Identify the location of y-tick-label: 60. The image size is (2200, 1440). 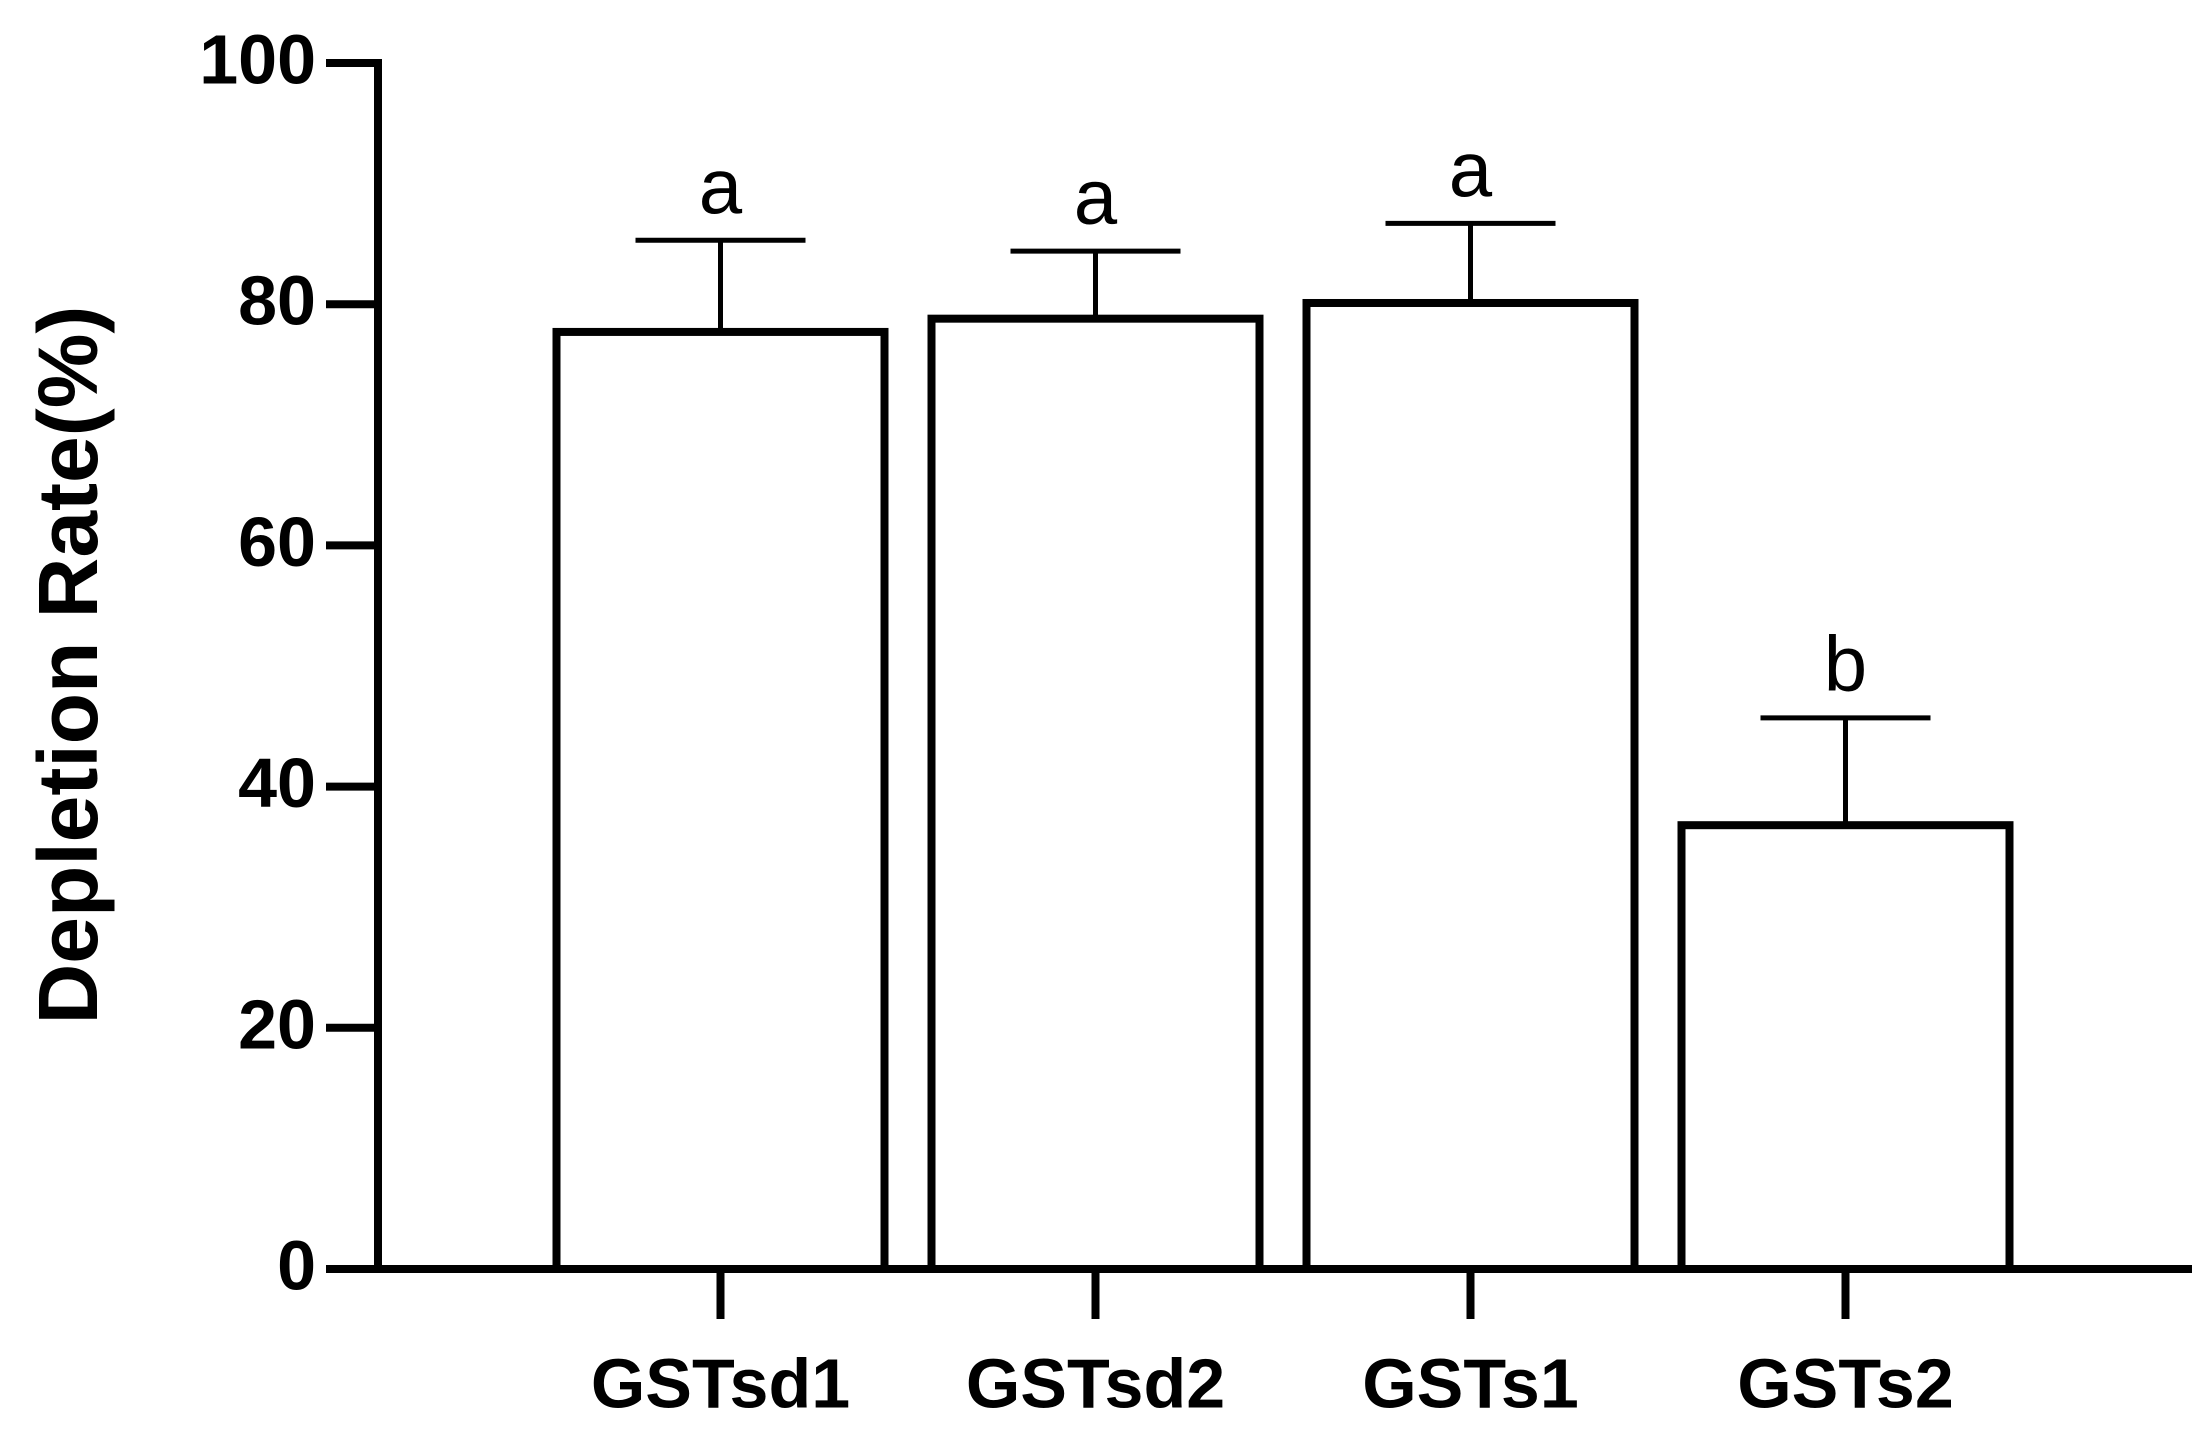
(277, 542).